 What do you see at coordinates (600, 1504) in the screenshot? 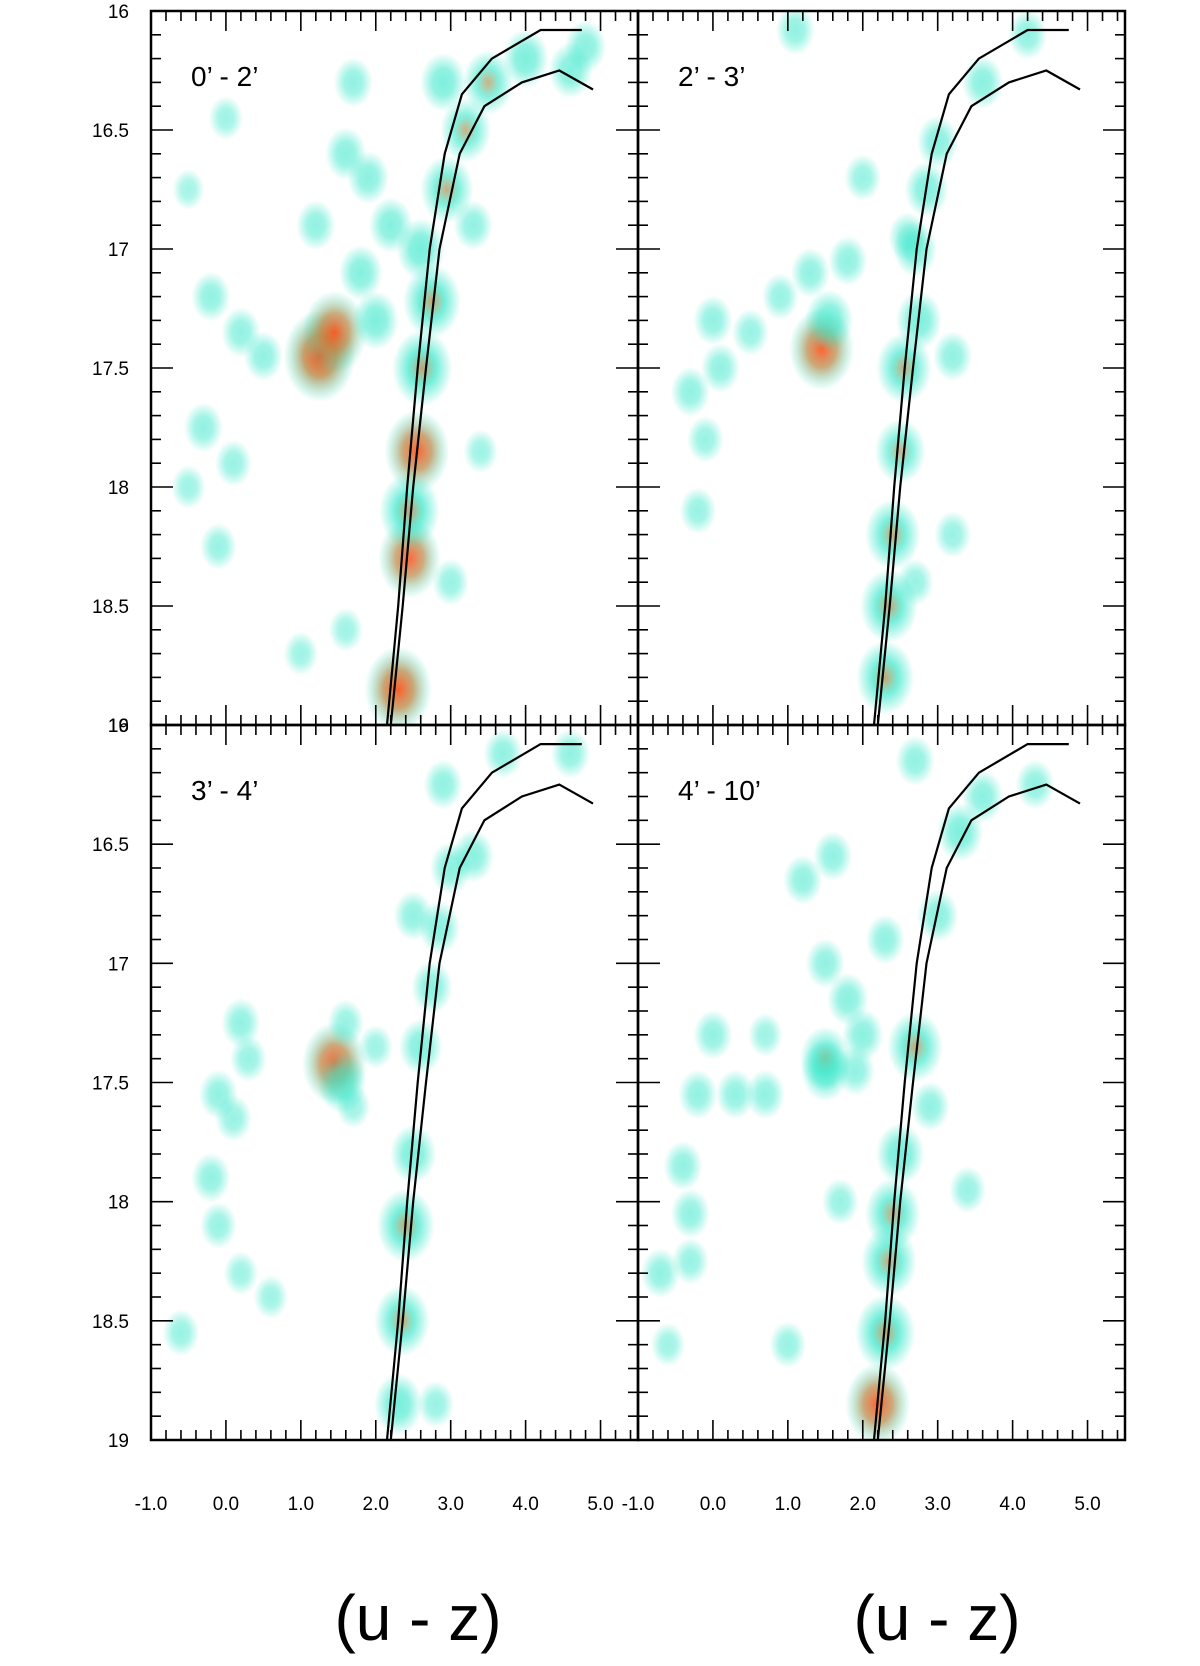
I see `x-tick-label: 5.0` at bounding box center [600, 1504].